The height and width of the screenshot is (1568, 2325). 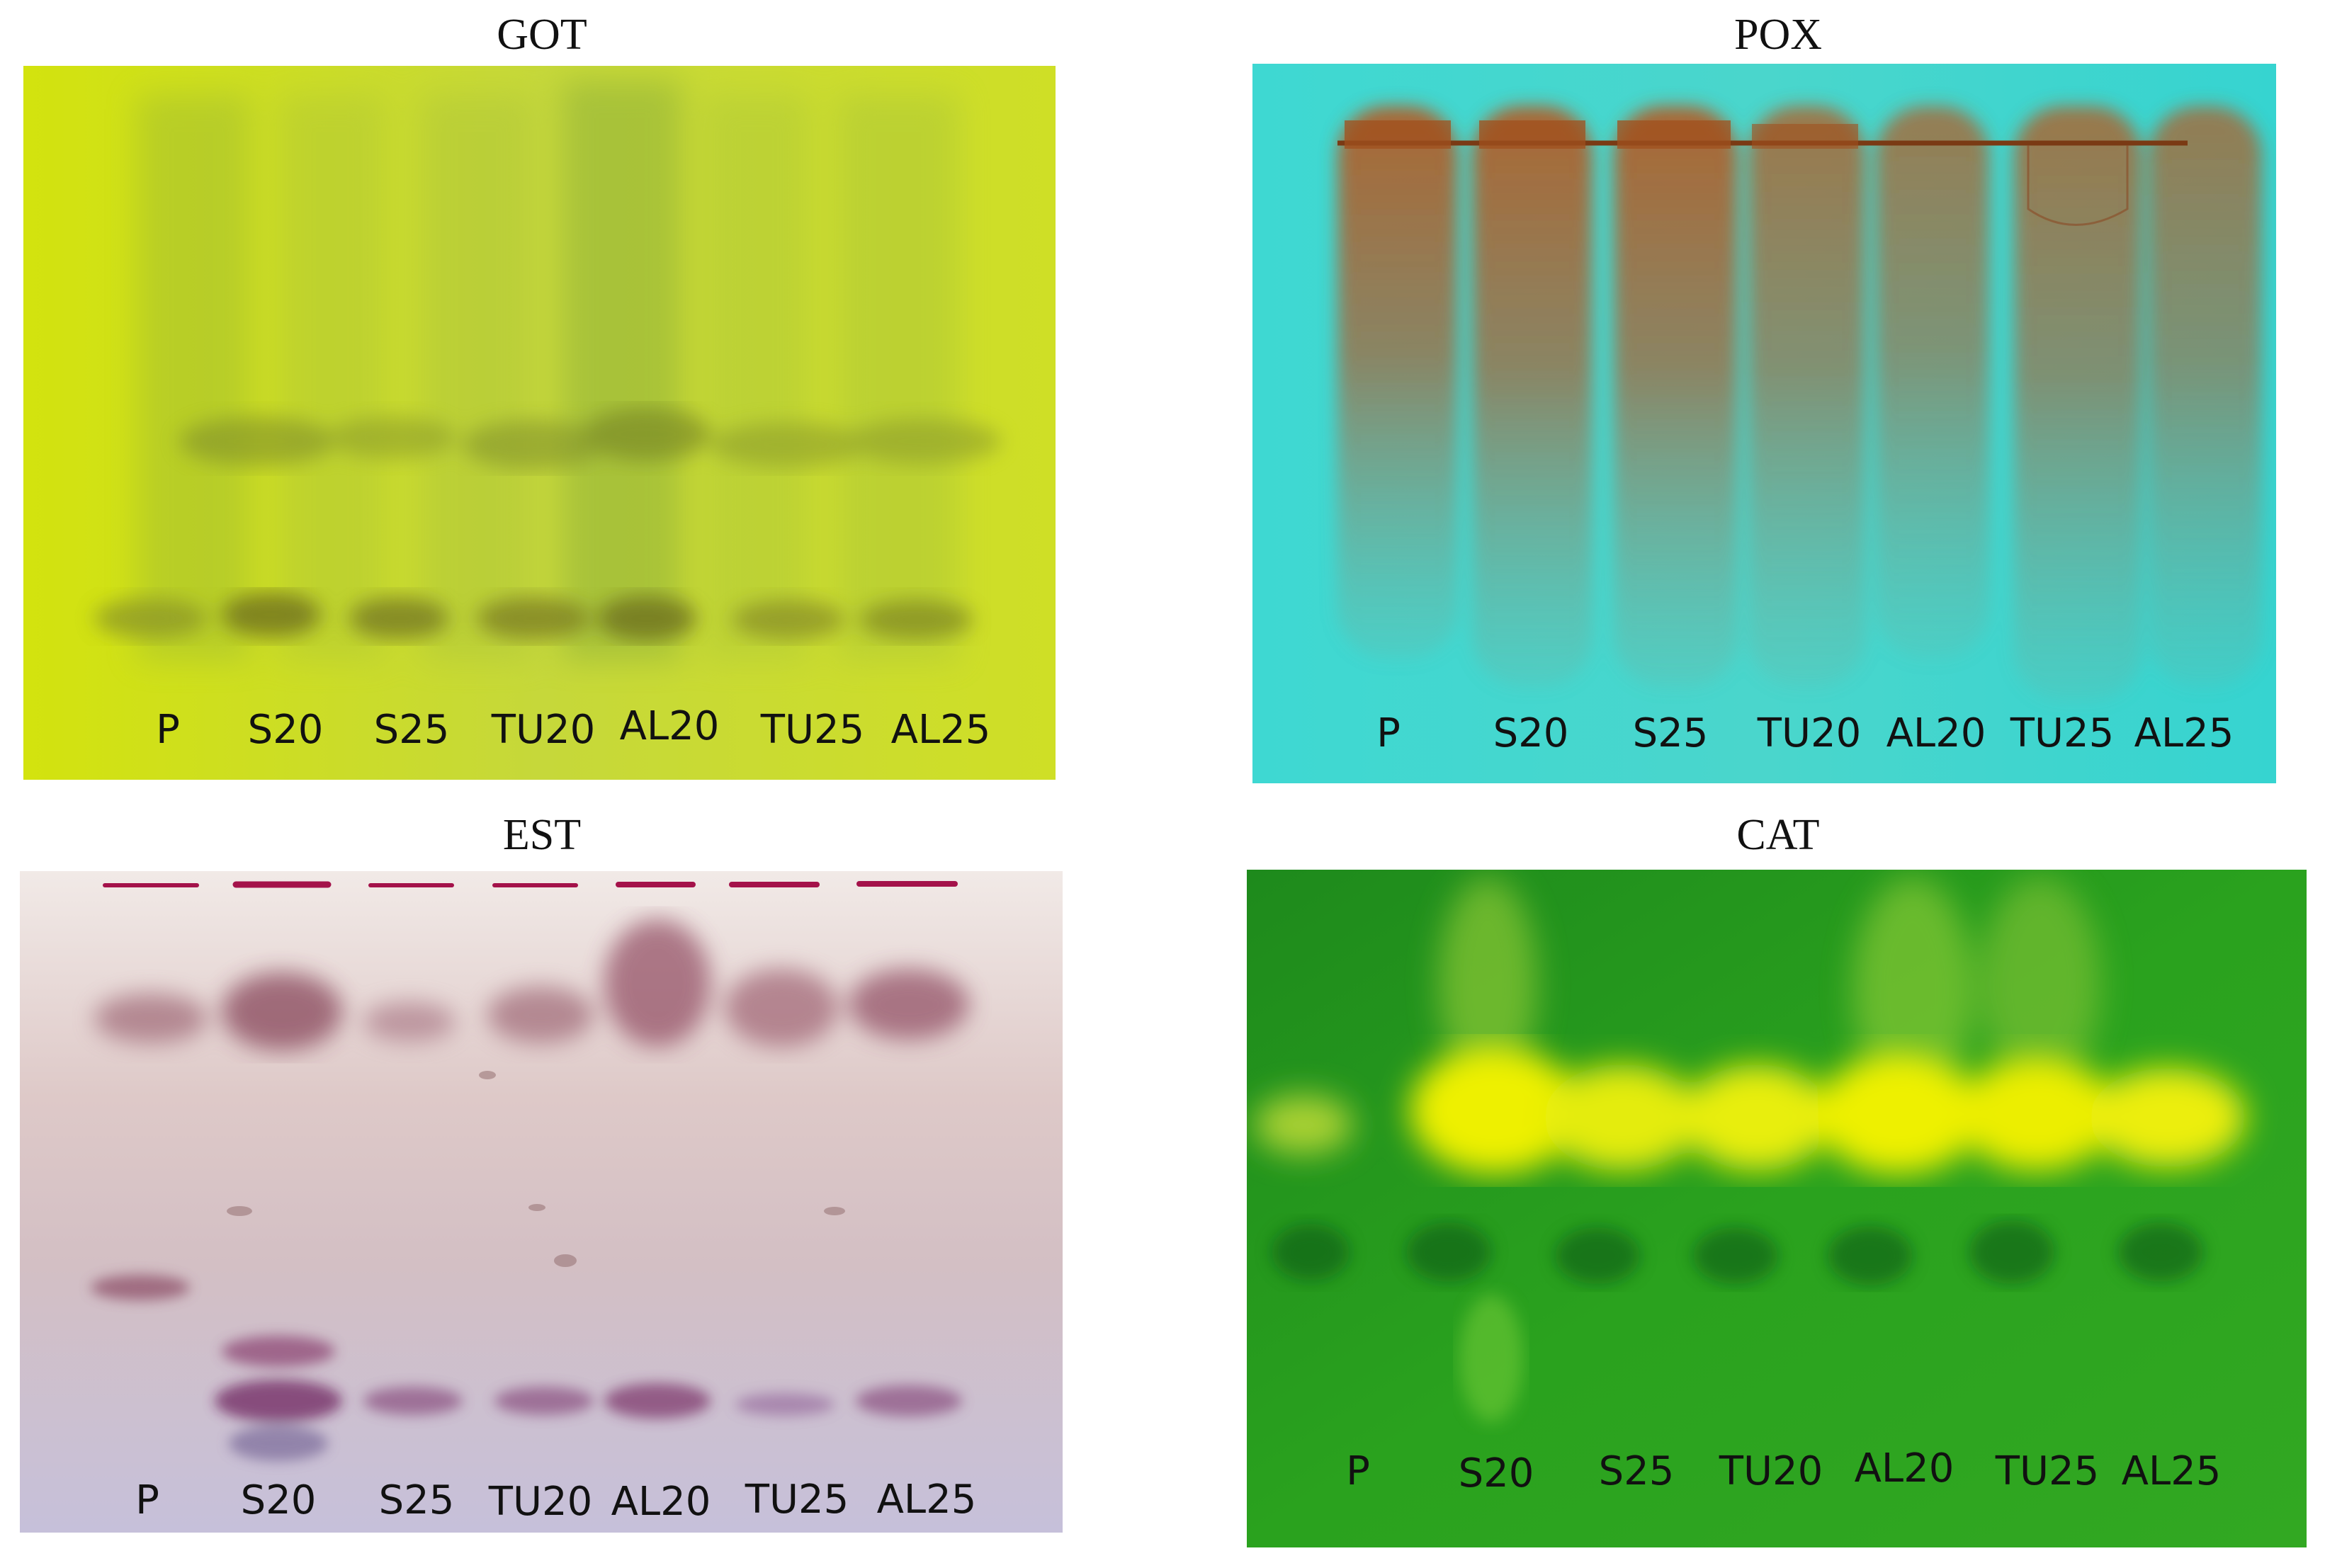 What do you see at coordinates (1778, 835) in the screenshot?
I see `panel-title-cat: CAT` at bounding box center [1778, 835].